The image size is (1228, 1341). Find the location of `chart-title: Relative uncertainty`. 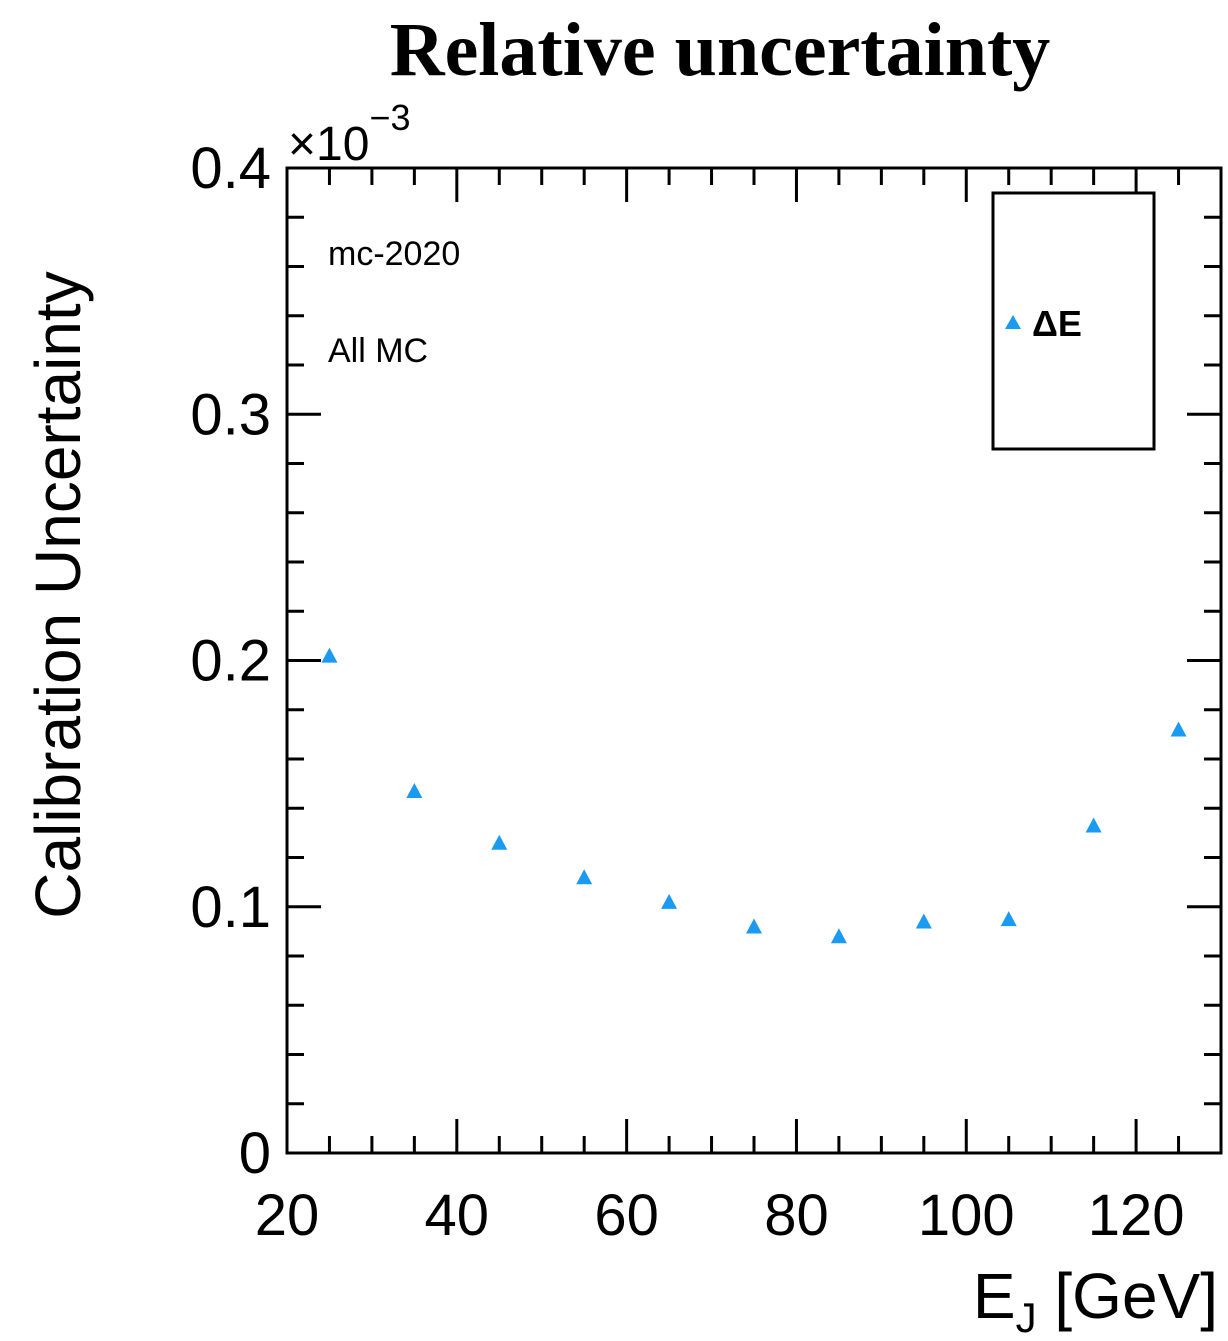

chart-title: Relative uncertainty is located at coordinates (720, 50).